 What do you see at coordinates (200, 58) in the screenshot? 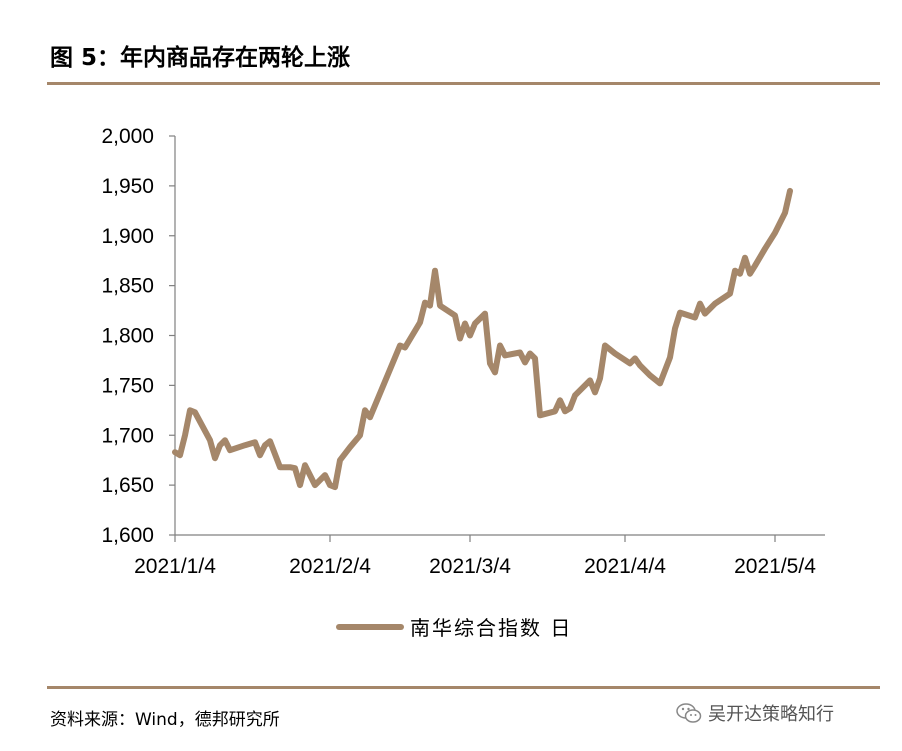
I see `figure-title: 图 5：年内商品存在两轮上涨` at bounding box center [200, 58].